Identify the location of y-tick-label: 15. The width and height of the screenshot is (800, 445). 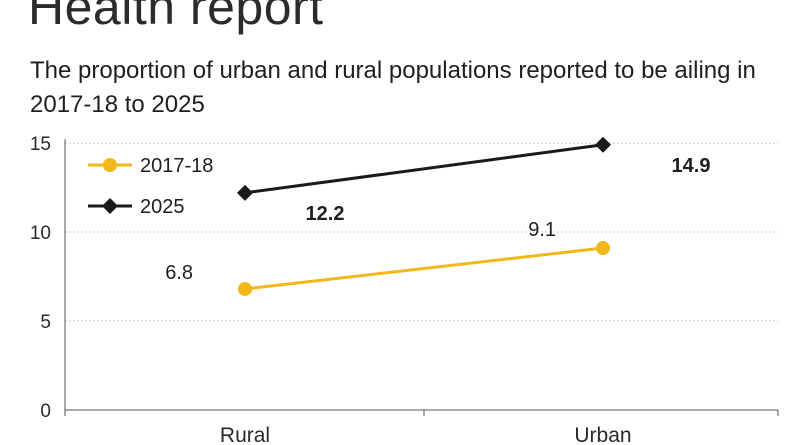
(40, 144).